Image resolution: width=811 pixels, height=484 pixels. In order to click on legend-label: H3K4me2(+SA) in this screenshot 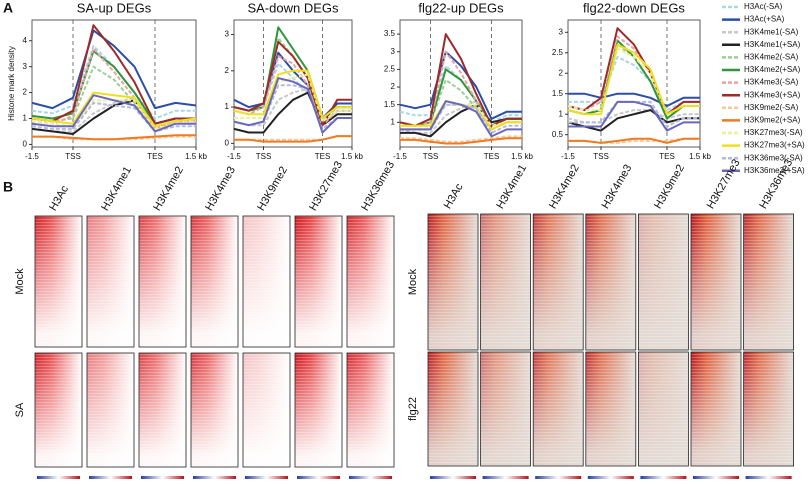, I will do `click(772, 69)`.